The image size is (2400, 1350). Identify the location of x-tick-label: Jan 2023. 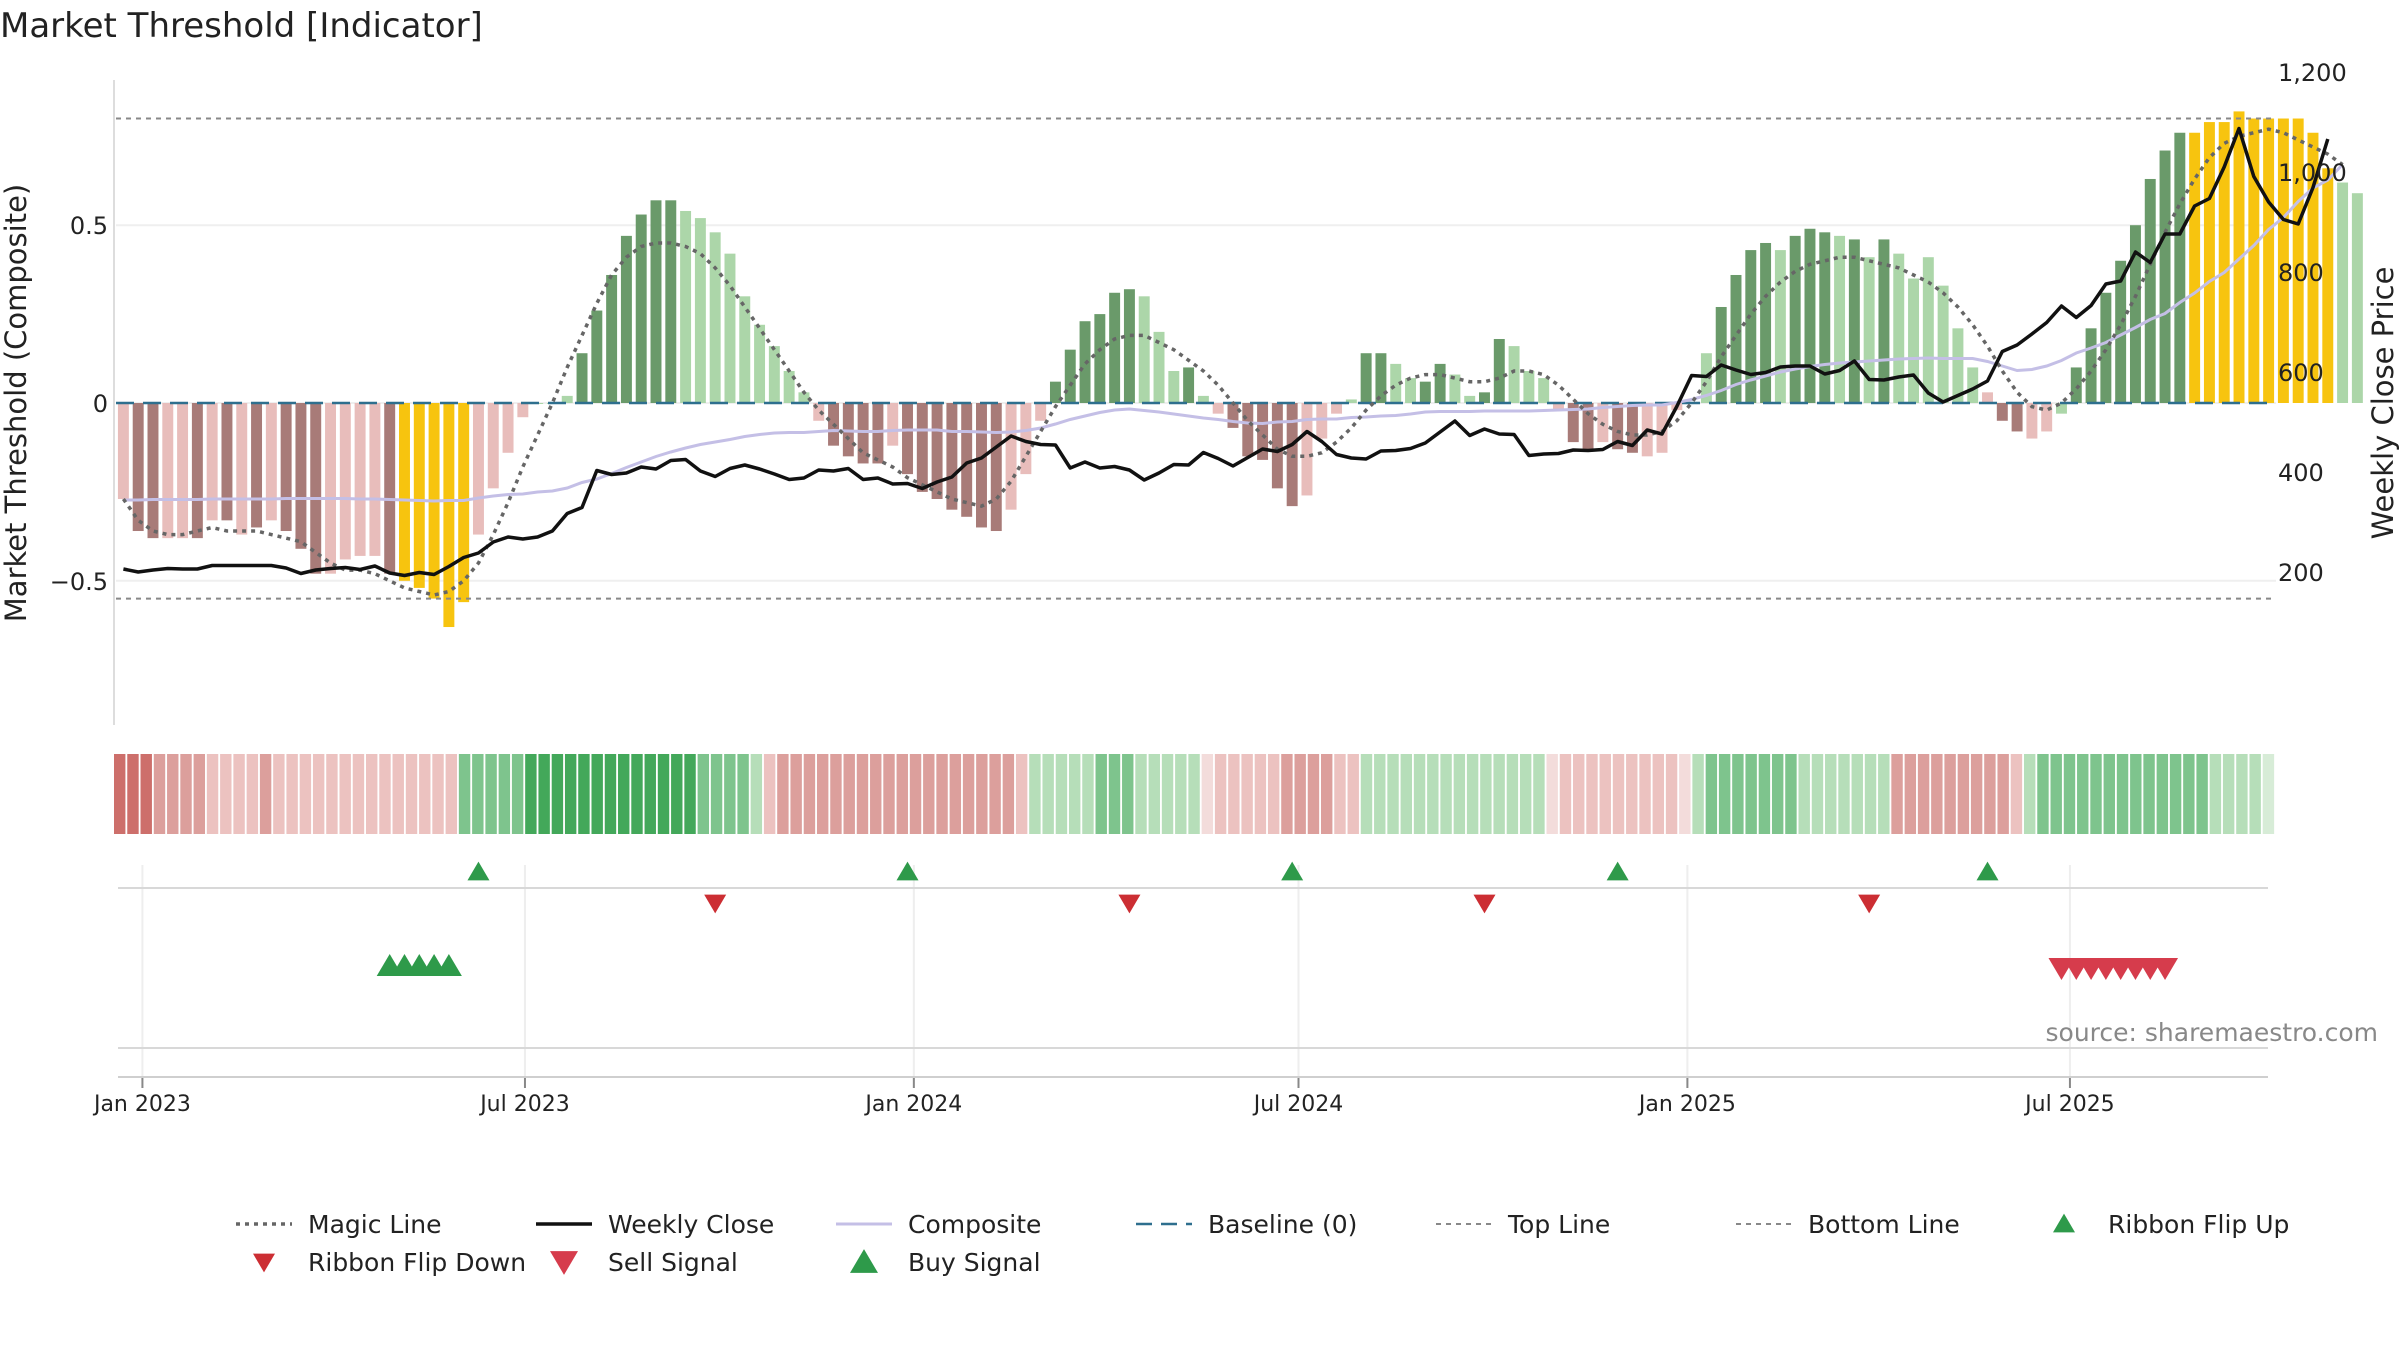
(141, 1104).